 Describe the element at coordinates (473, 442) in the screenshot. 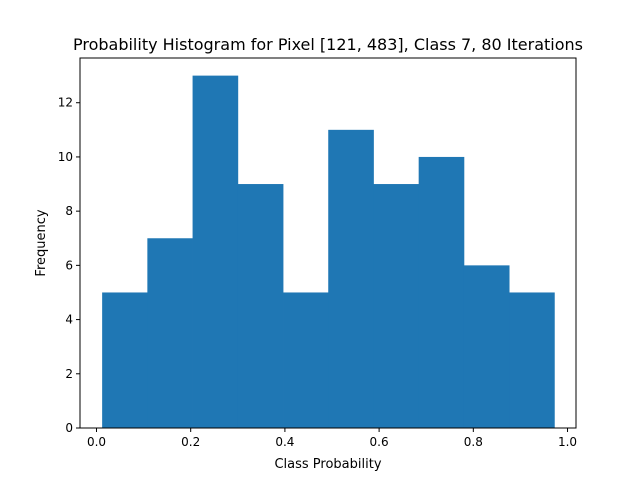

I see `x-tick-label: 0.8` at that location.